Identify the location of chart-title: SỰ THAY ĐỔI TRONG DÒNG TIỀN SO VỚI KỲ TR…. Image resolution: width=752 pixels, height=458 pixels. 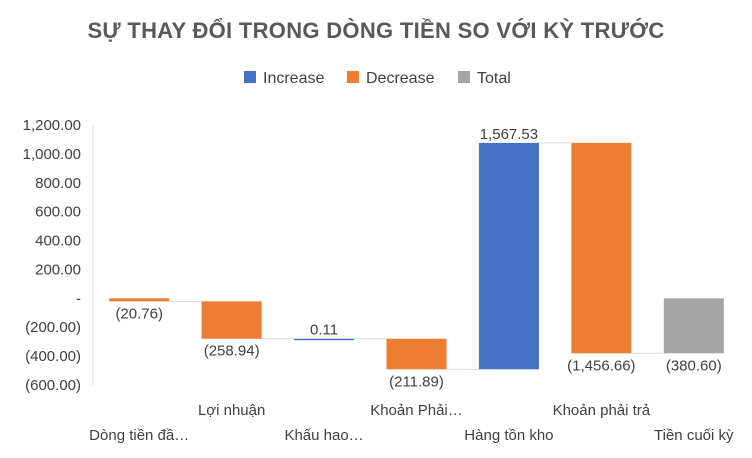
(375, 30).